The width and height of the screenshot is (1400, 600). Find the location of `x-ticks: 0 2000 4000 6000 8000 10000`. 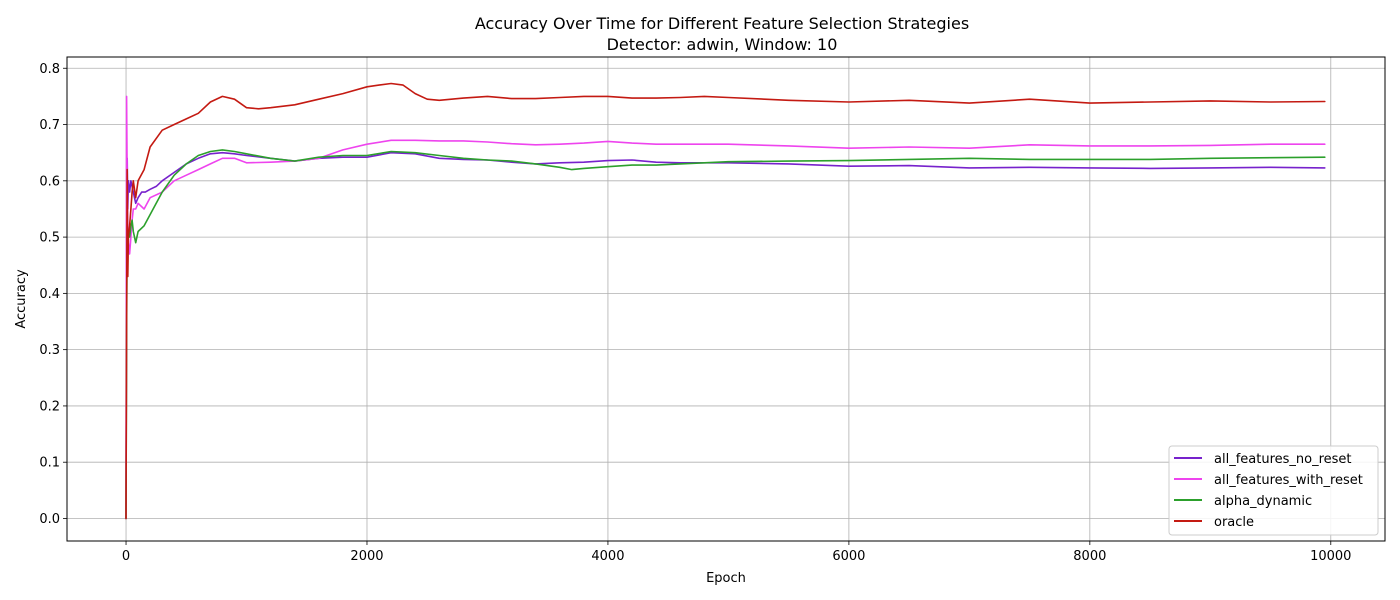

x-ticks: 0 2000 4000 6000 8000 10000 is located at coordinates (736, 552).